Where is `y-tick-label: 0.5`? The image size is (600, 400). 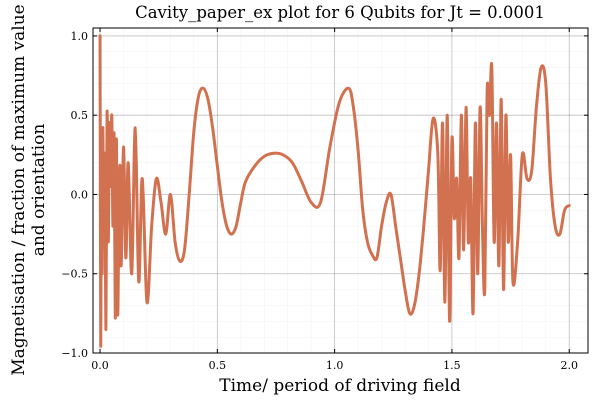 y-tick-label: 0.5 is located at coordinates (80, 115).